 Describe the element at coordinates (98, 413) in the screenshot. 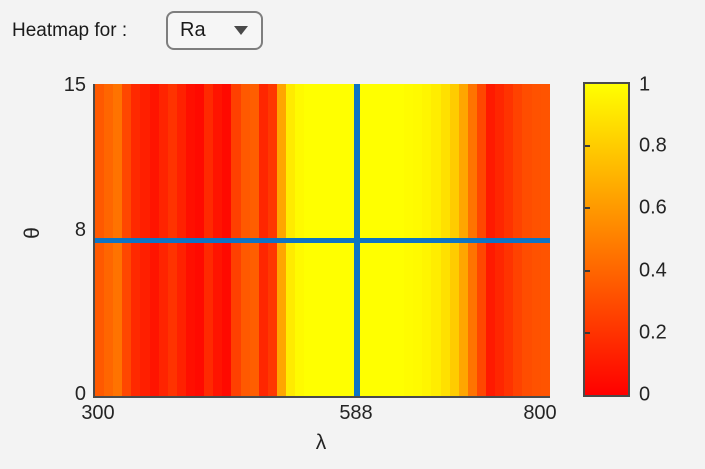

I see `xtick-label-300: 300` at that location.